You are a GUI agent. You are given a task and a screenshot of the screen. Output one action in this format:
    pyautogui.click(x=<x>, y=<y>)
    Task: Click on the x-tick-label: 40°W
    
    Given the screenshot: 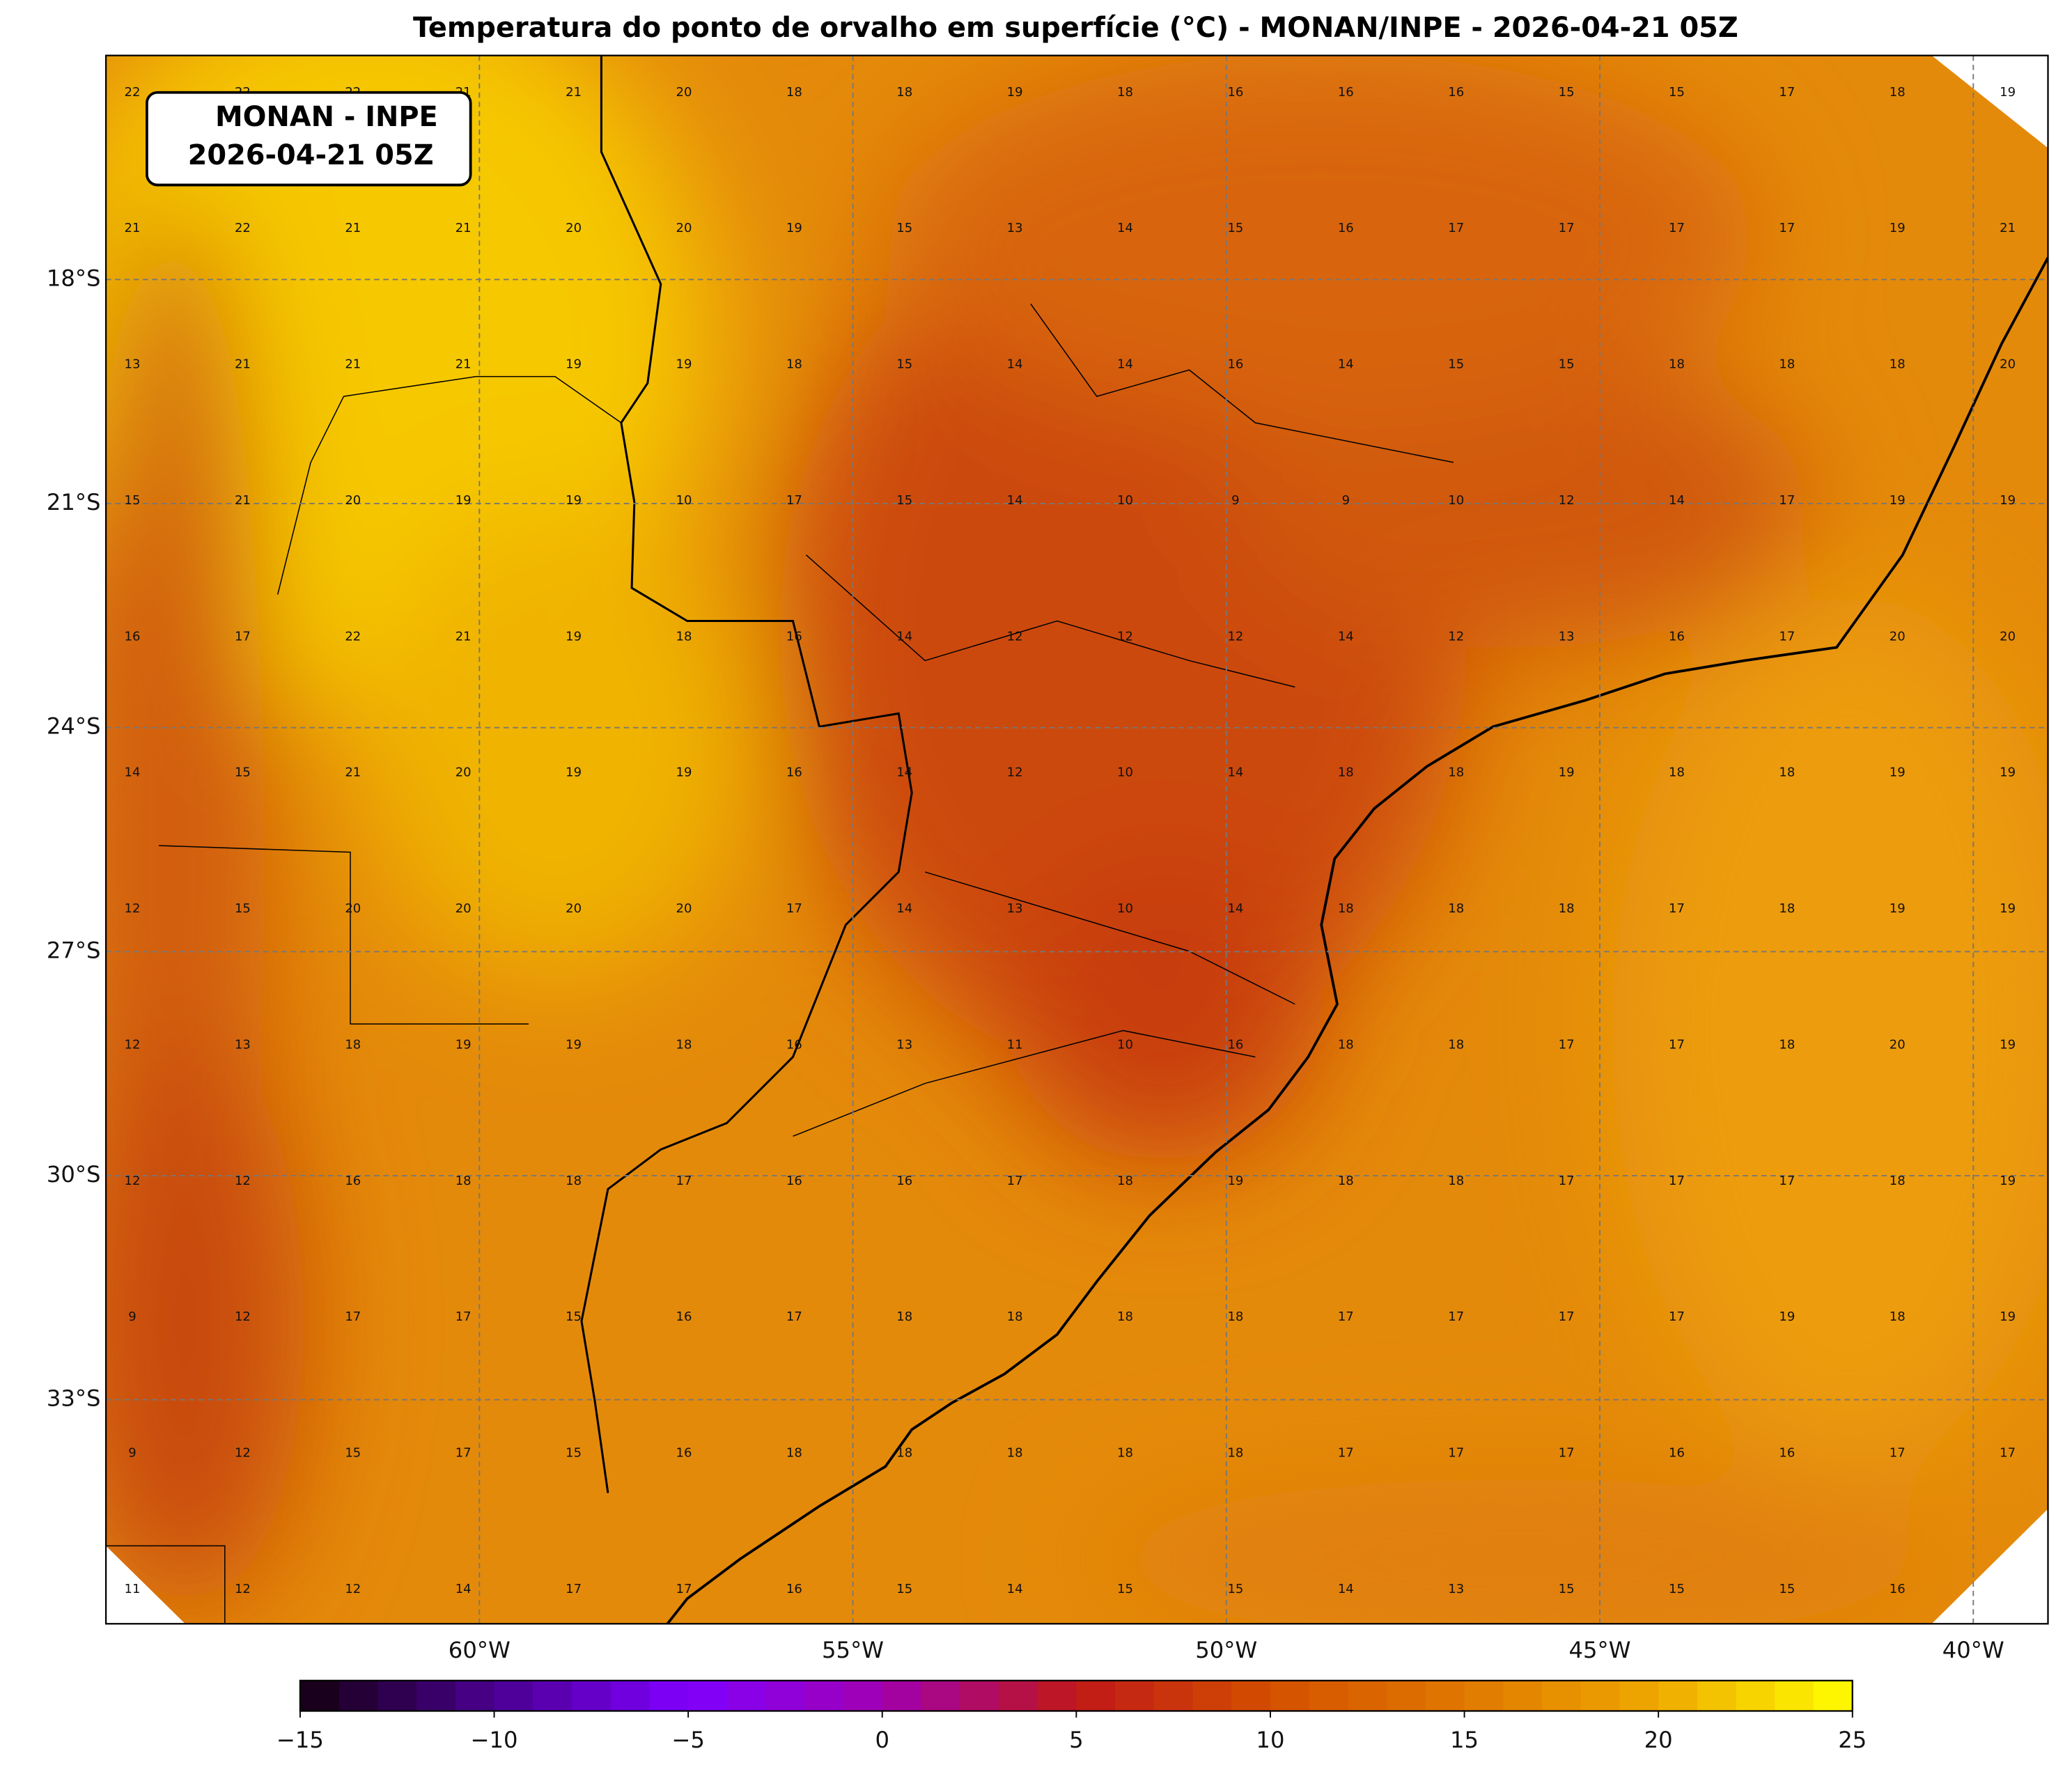 What is the action you would take?
    pyautogui.click(x=1973, y=1650)
    